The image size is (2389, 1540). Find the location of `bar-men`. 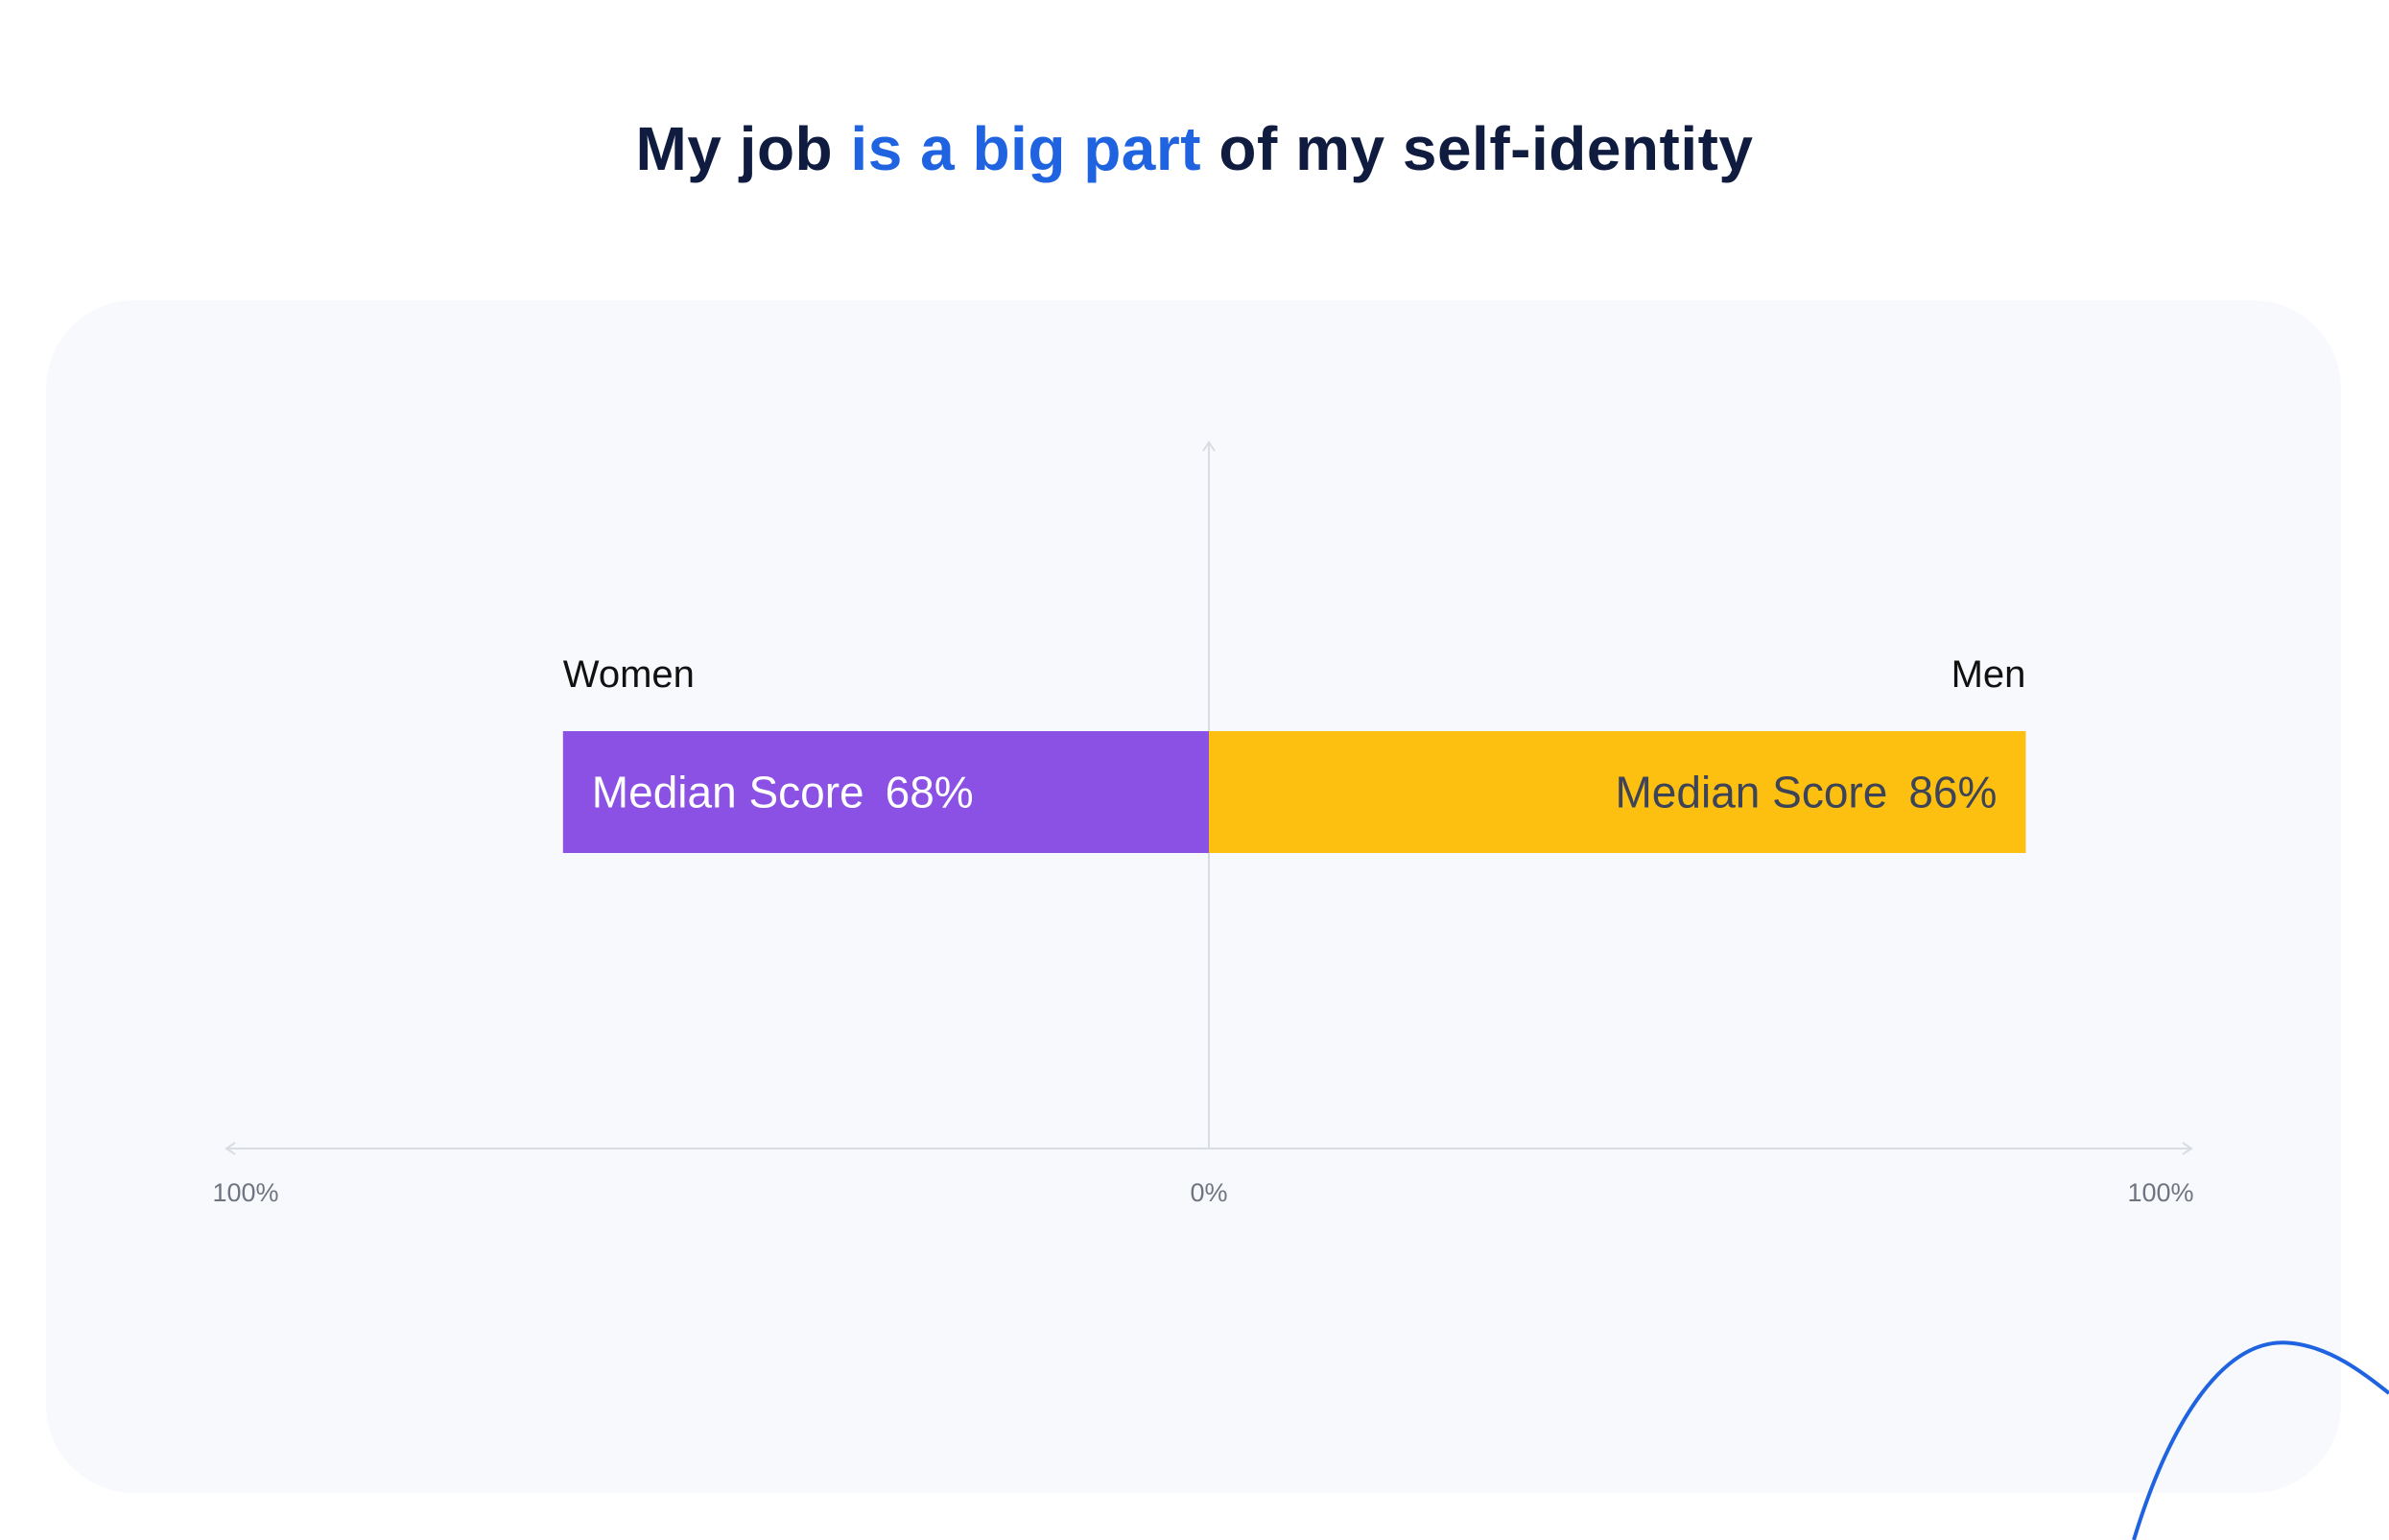

bar-men is located at coordinates (1617, 792).